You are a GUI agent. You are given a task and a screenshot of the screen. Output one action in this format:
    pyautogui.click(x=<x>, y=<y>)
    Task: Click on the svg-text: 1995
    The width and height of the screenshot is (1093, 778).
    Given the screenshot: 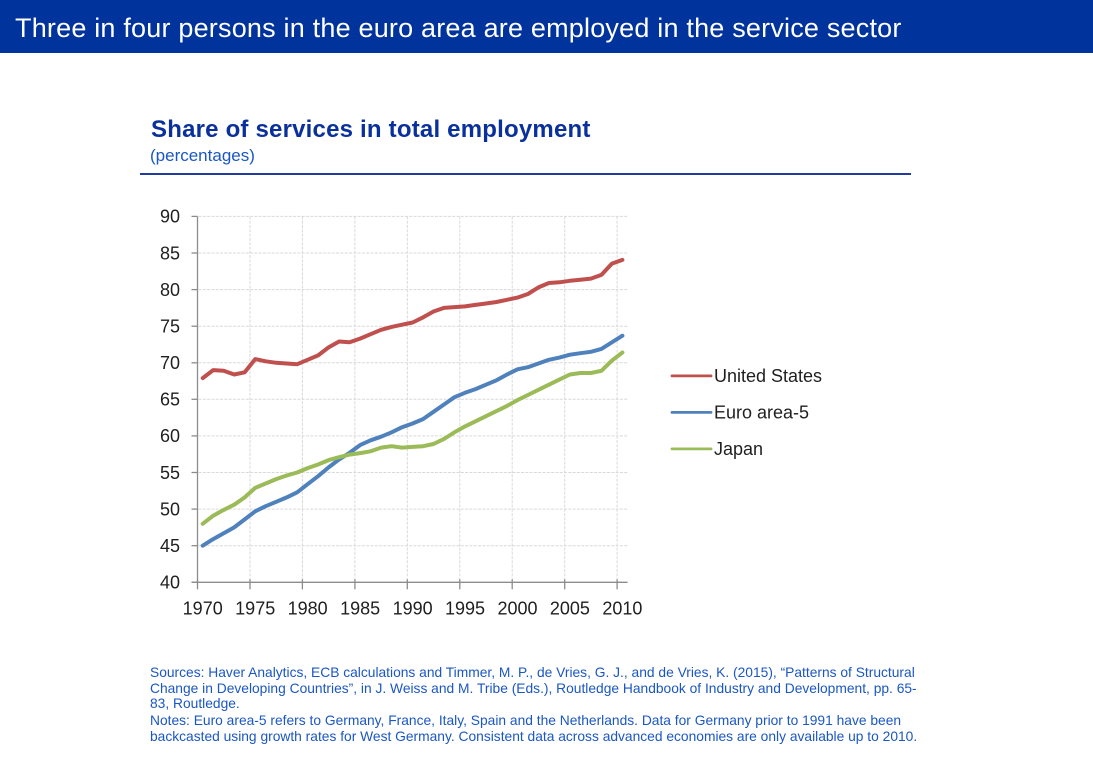 What is the action you would take?
    pyautogui.click(x=465, y=609)
    